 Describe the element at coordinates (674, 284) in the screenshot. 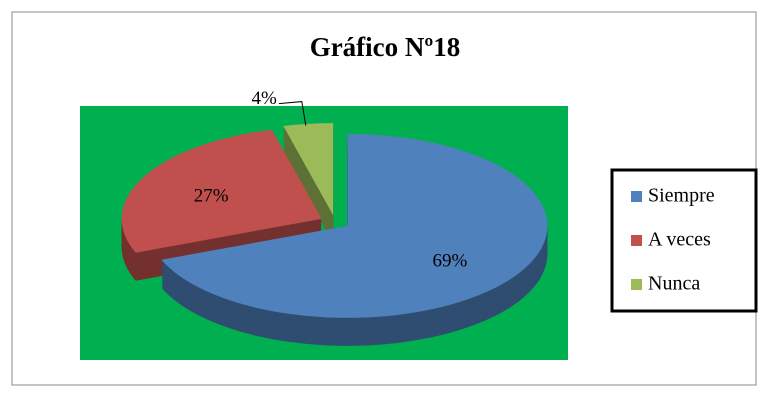

I see `legend-label: Nunca` at that location.